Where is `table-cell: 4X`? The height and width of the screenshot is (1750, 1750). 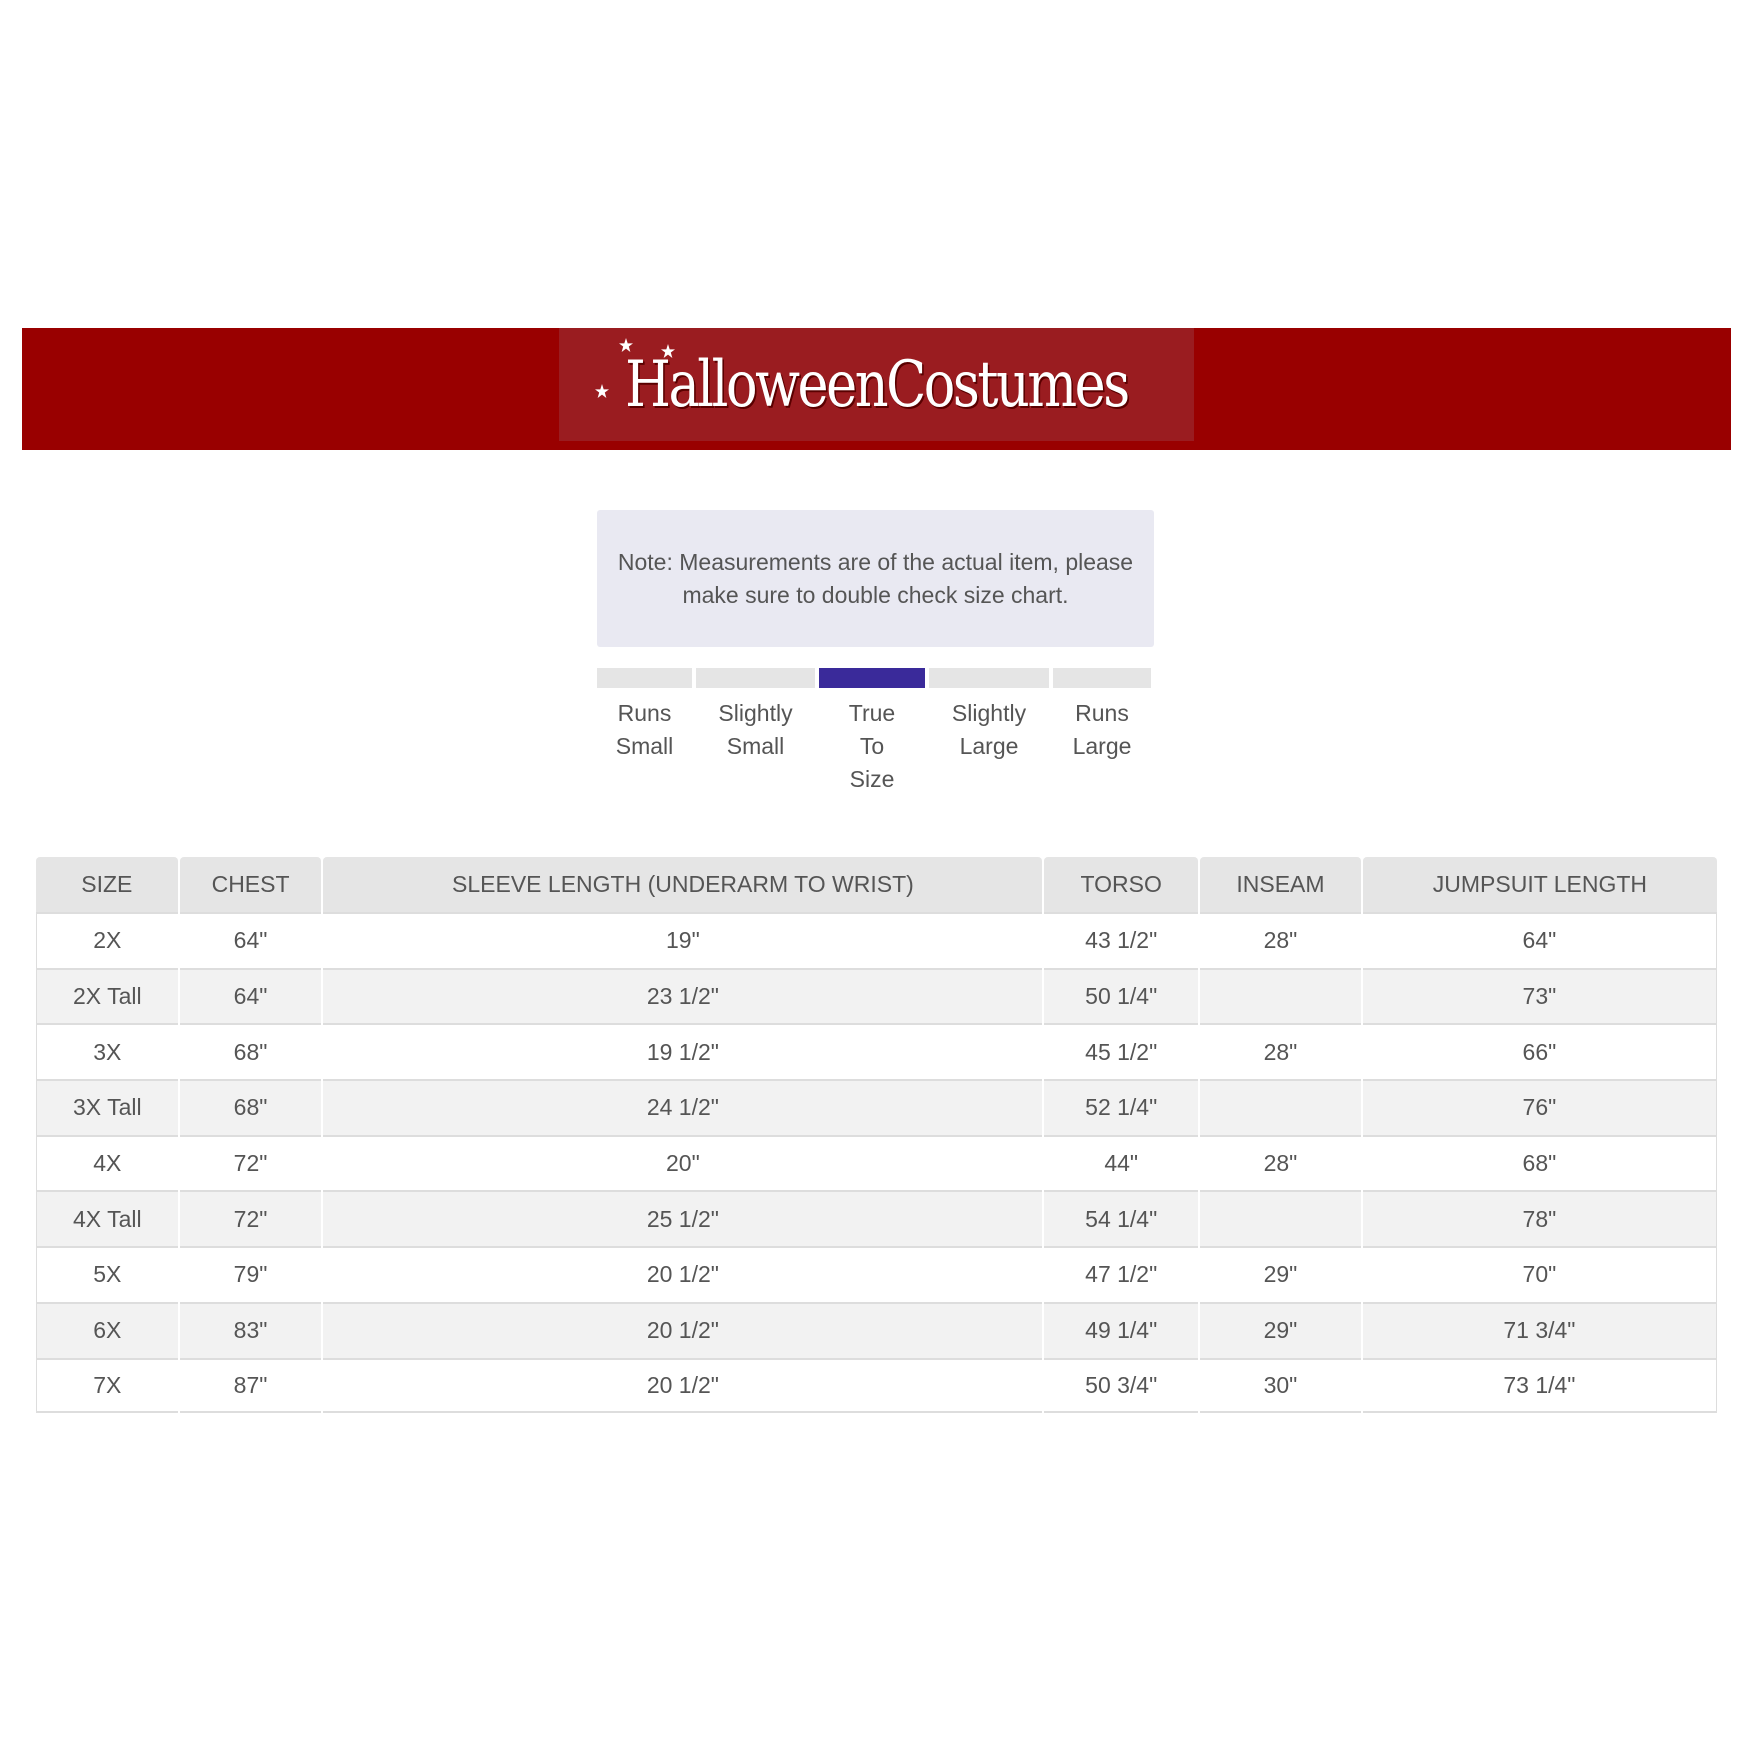 table-cell: 4X is located at coordinates (107, 1162).